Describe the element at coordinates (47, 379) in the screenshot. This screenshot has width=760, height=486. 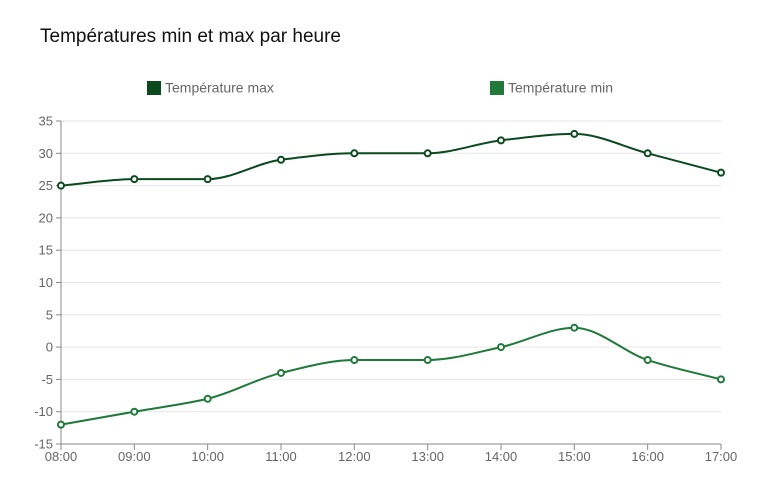
I see `y-tick-label: -5` at that location.